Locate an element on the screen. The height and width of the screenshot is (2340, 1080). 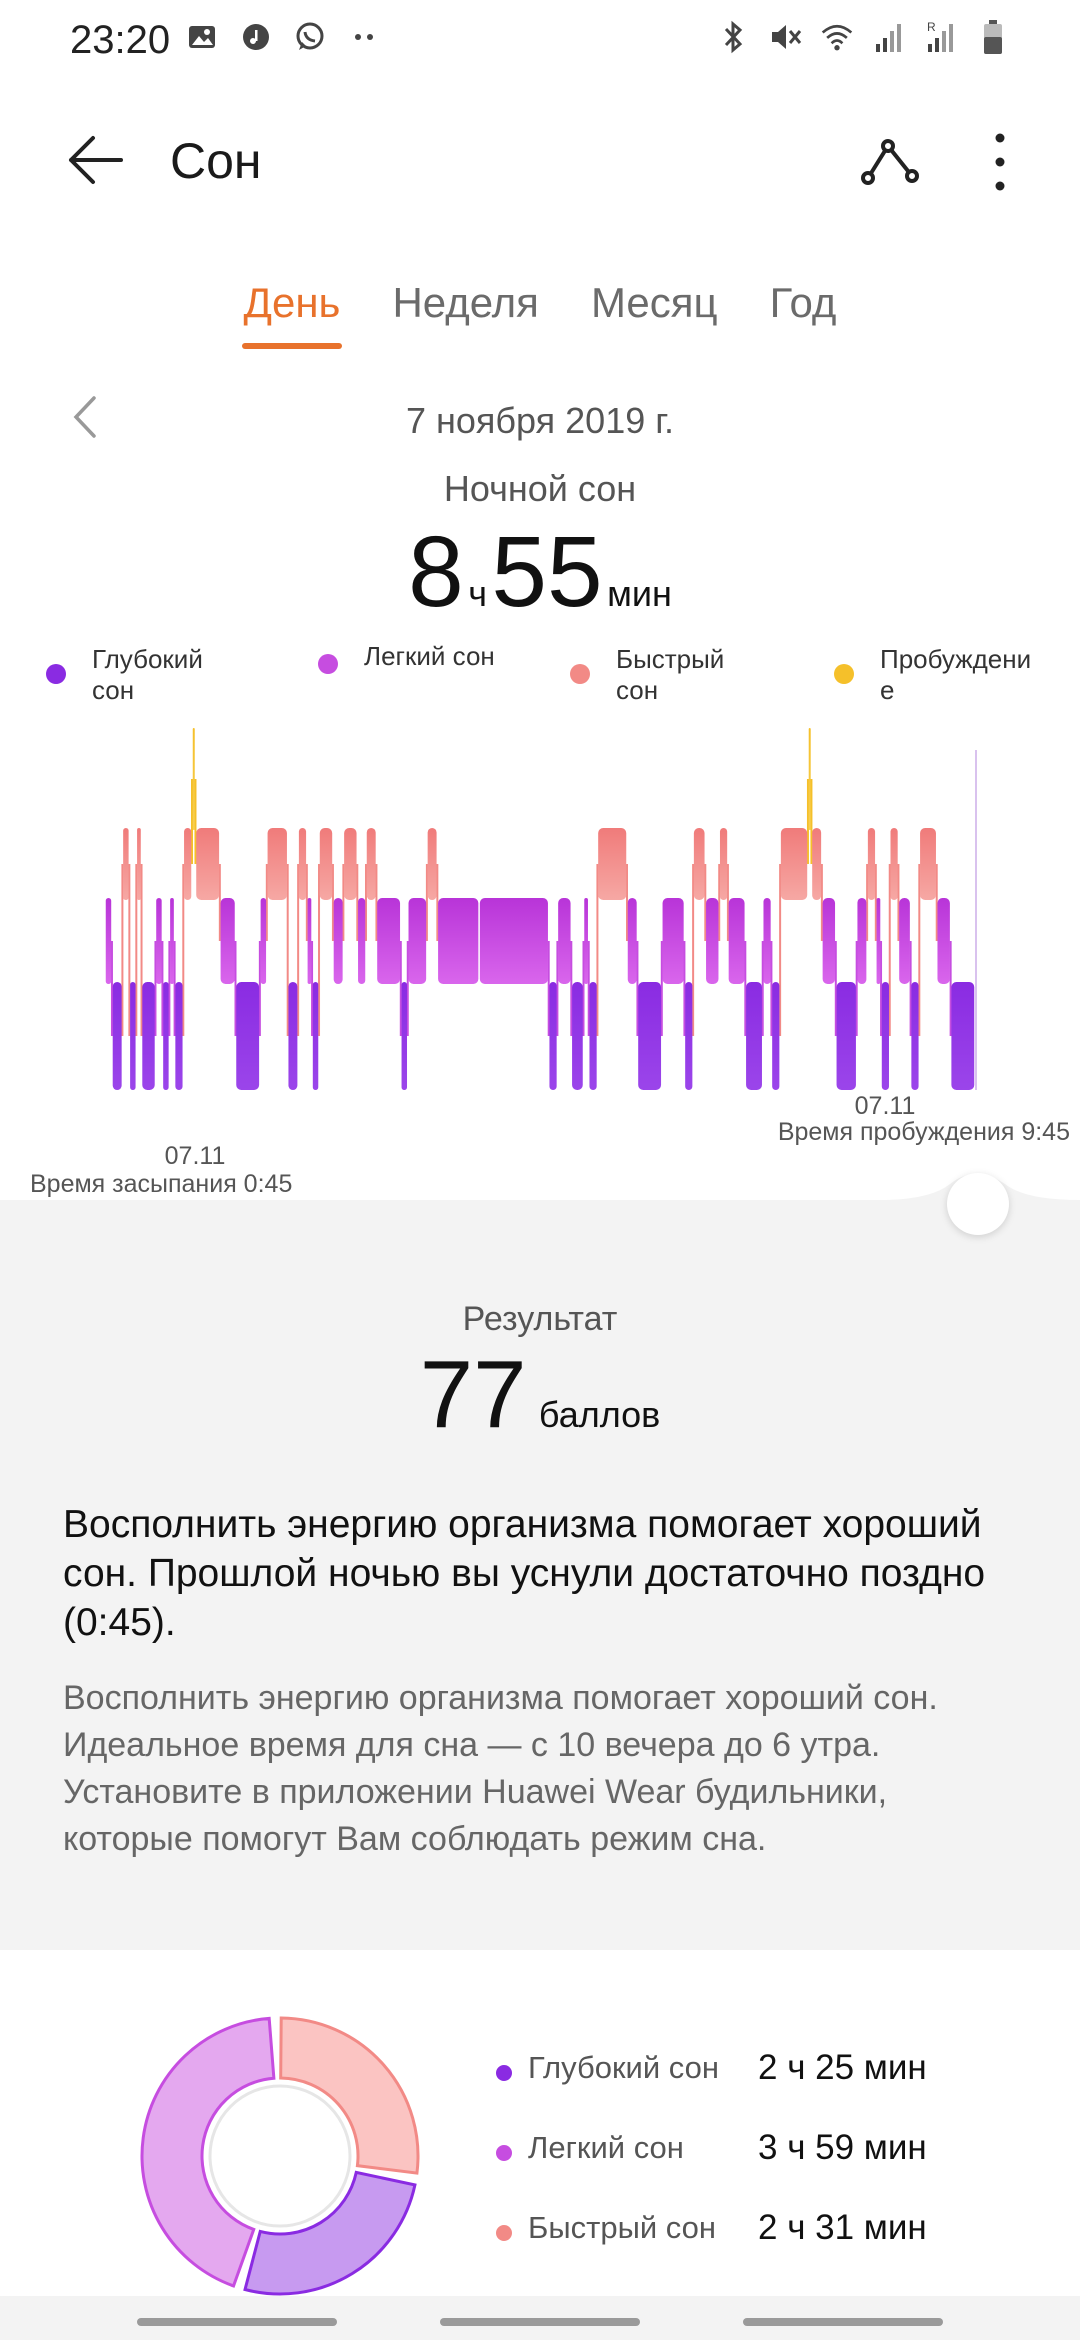
breakdown-rem-value: 2 ч 31 мин is located at coordinates (842, 2227).